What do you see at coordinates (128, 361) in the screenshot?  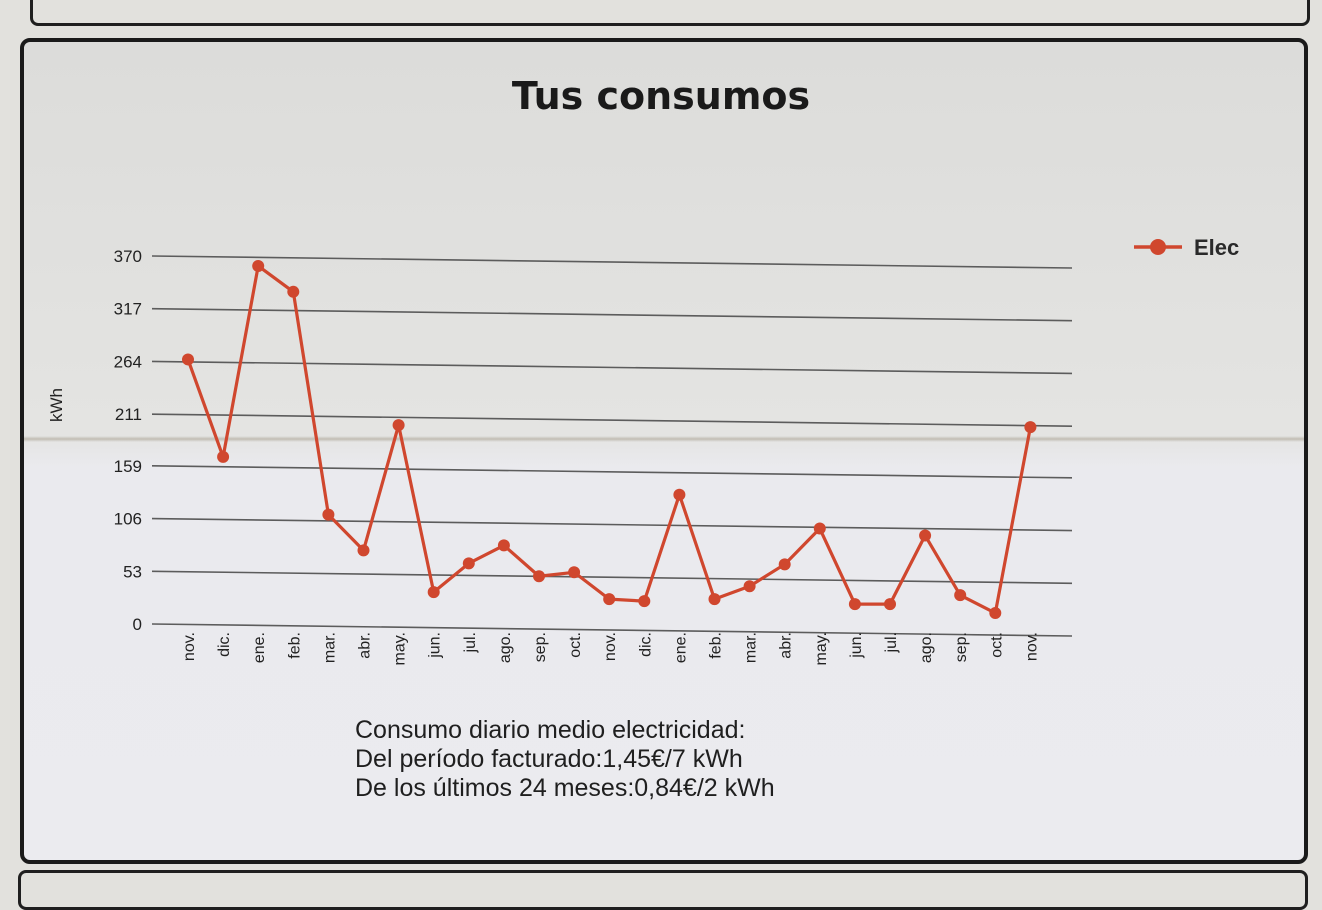 I see `y-tick-label: 264` at bounding box center [128, 361].